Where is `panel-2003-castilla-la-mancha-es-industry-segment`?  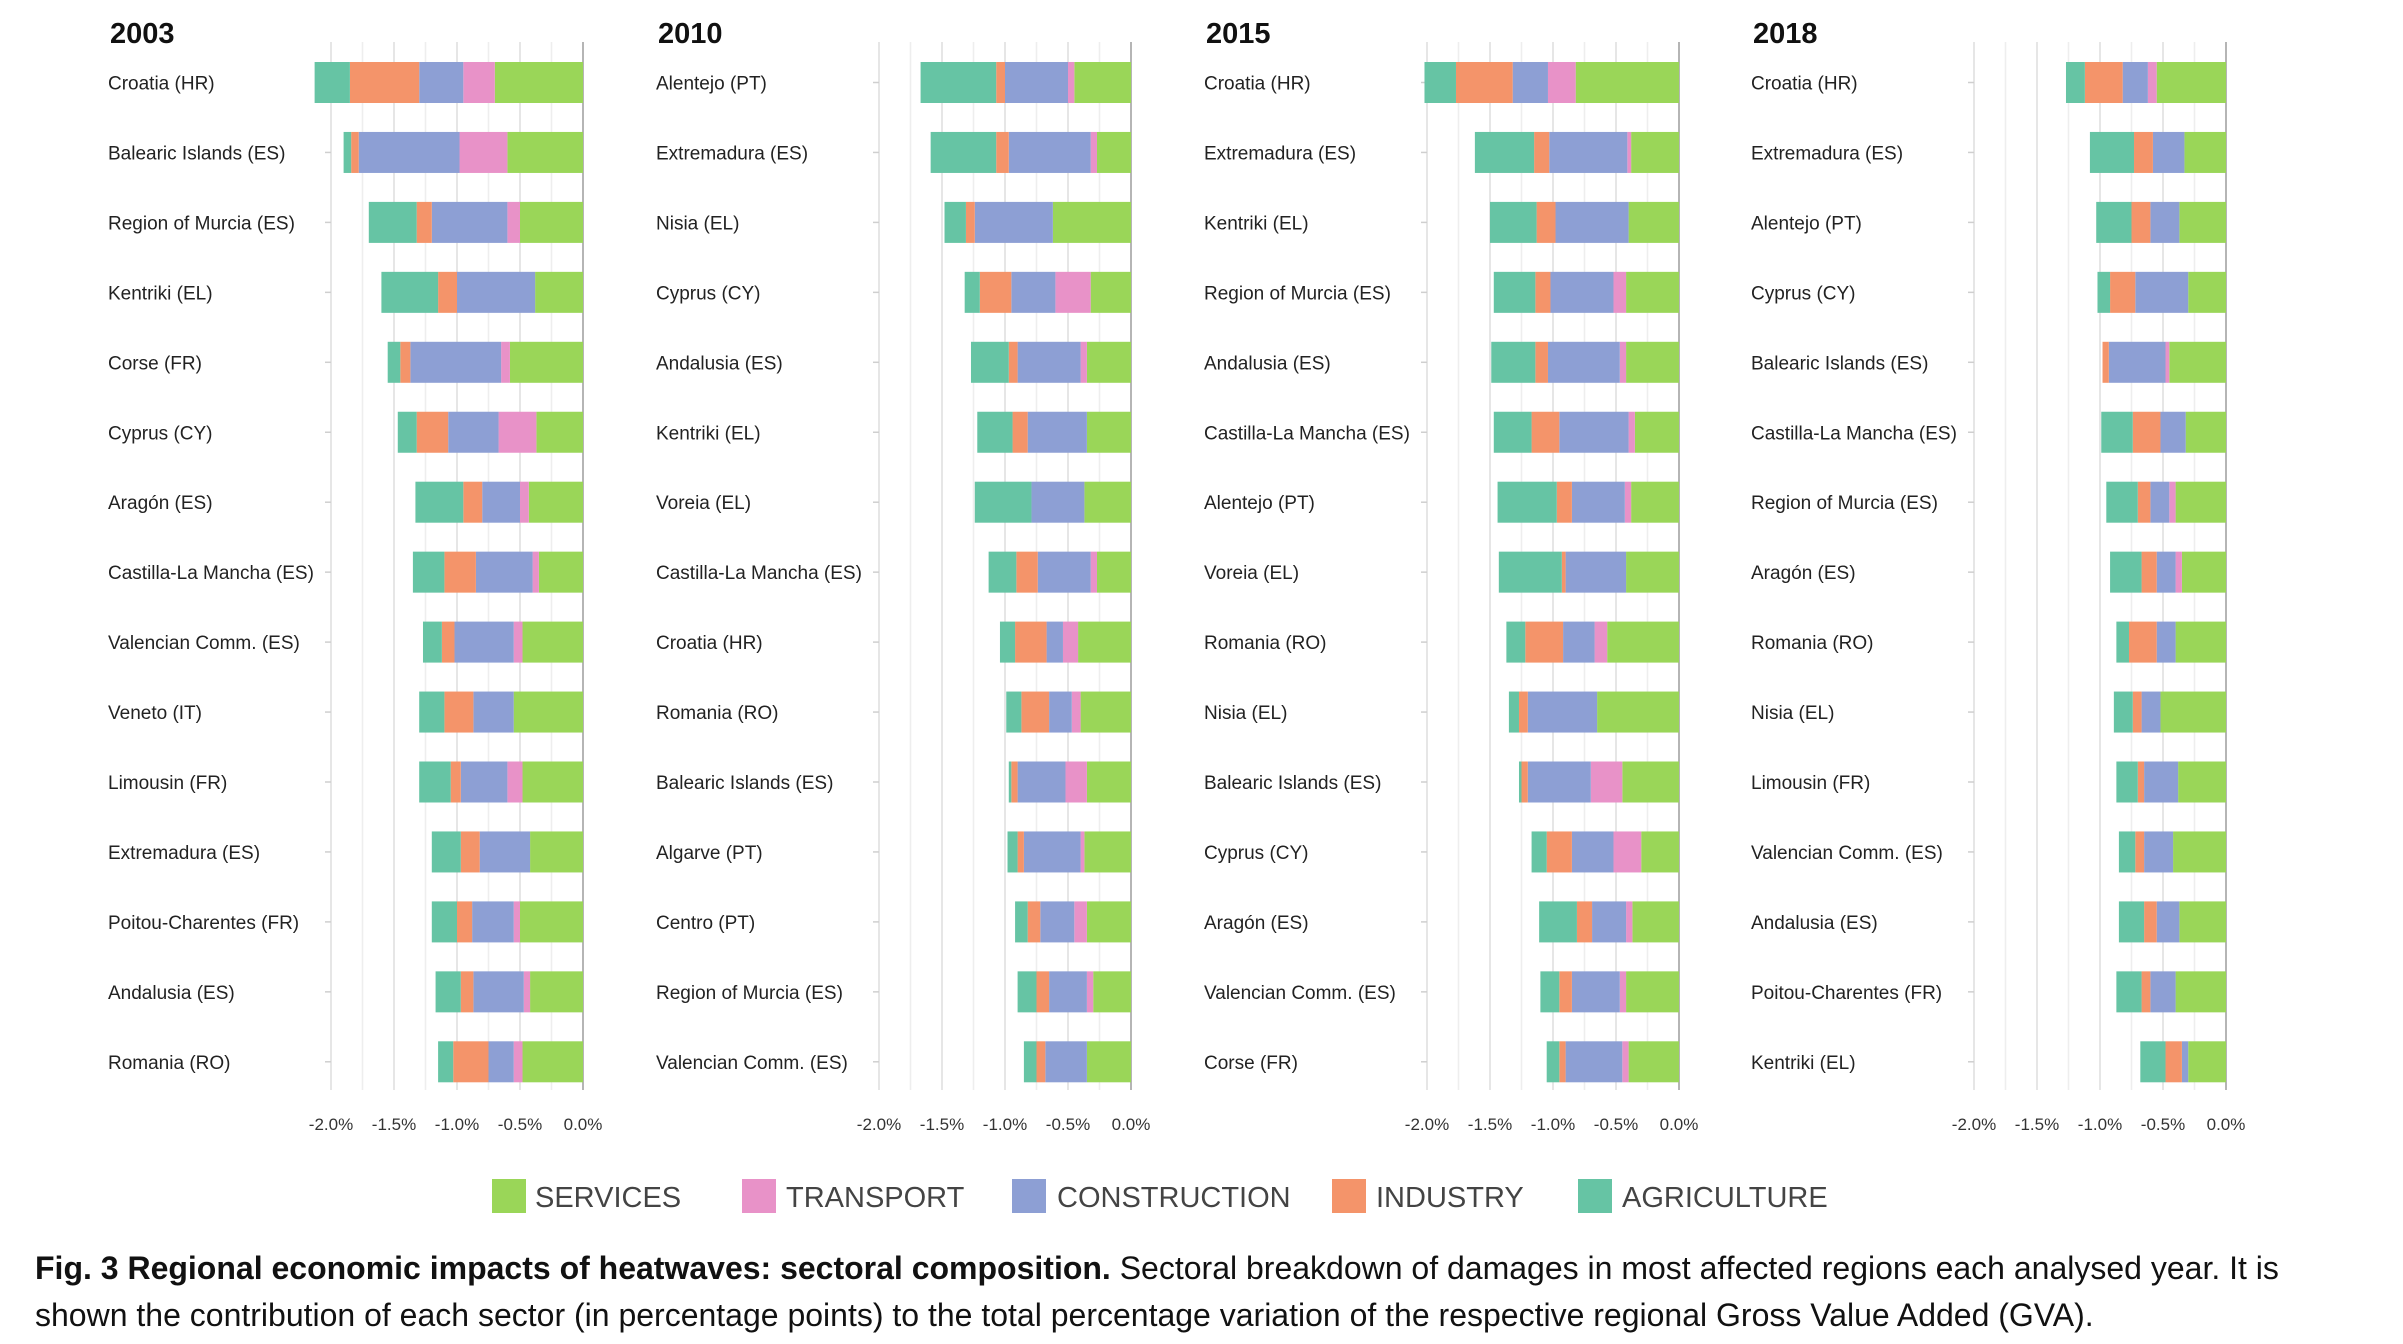
panel-2003-castilla-la-mancha-es-industry-segment is located at coordinates (460, 572).